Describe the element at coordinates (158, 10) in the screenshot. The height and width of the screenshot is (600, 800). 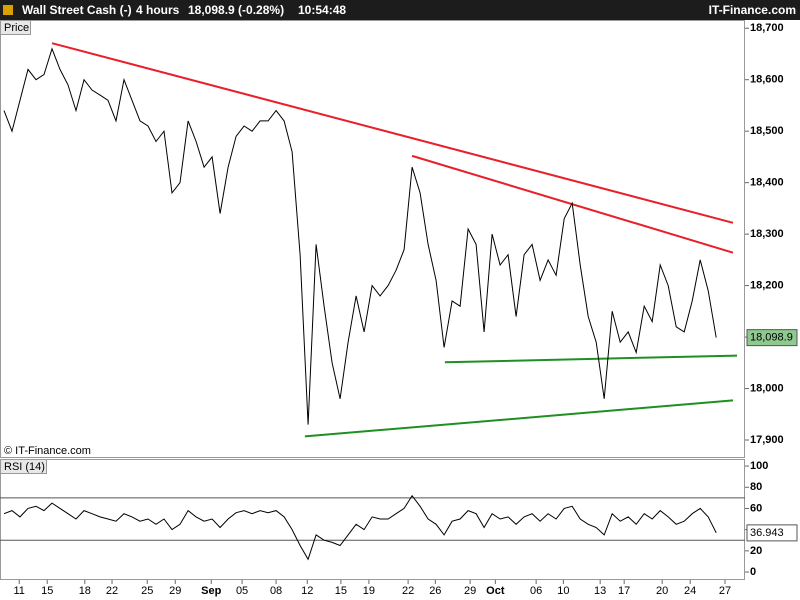
I see `interval: 4 hours` at that location.